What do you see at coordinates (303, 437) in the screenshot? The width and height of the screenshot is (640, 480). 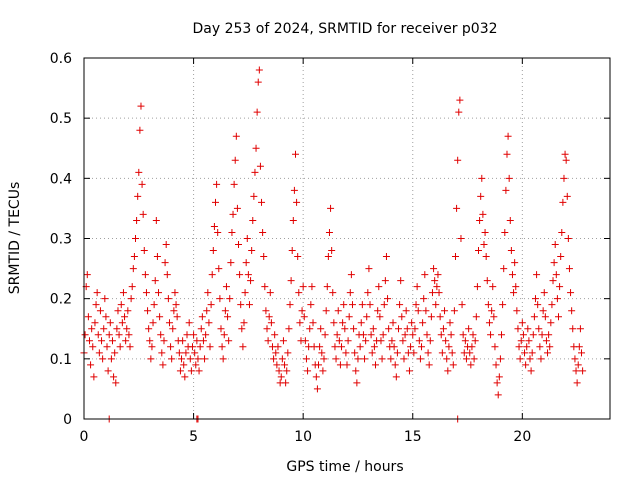 I see `x-tick-label: 10` at bounding box center [303, 437].